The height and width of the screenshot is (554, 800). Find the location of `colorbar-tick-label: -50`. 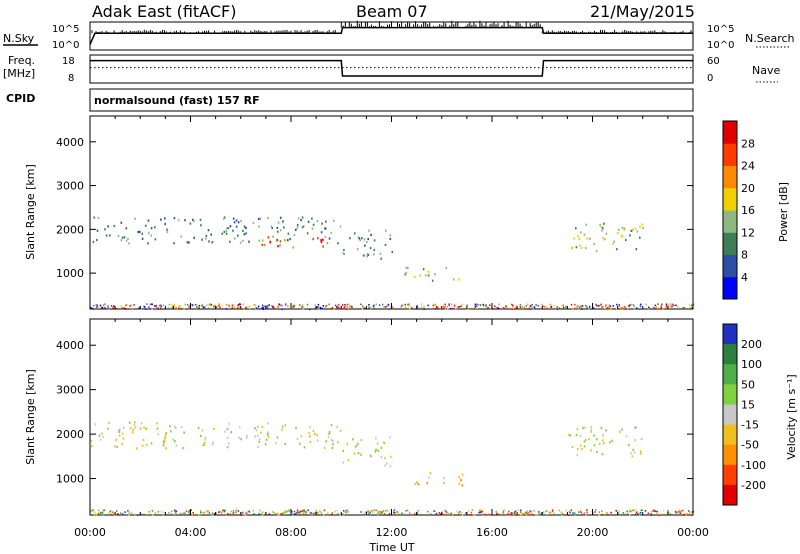

colorbar-tick-label: -50 is located at coordinates (750, 445).